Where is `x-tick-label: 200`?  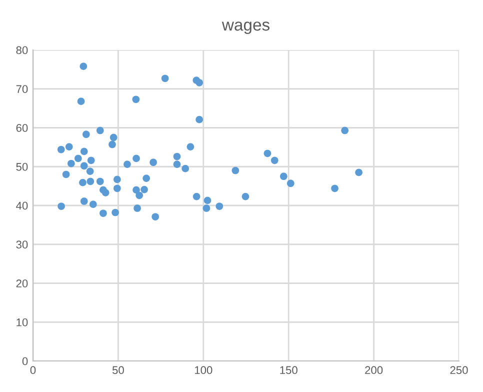
x-tick-label: 200 is located at coordinates (374, 370).